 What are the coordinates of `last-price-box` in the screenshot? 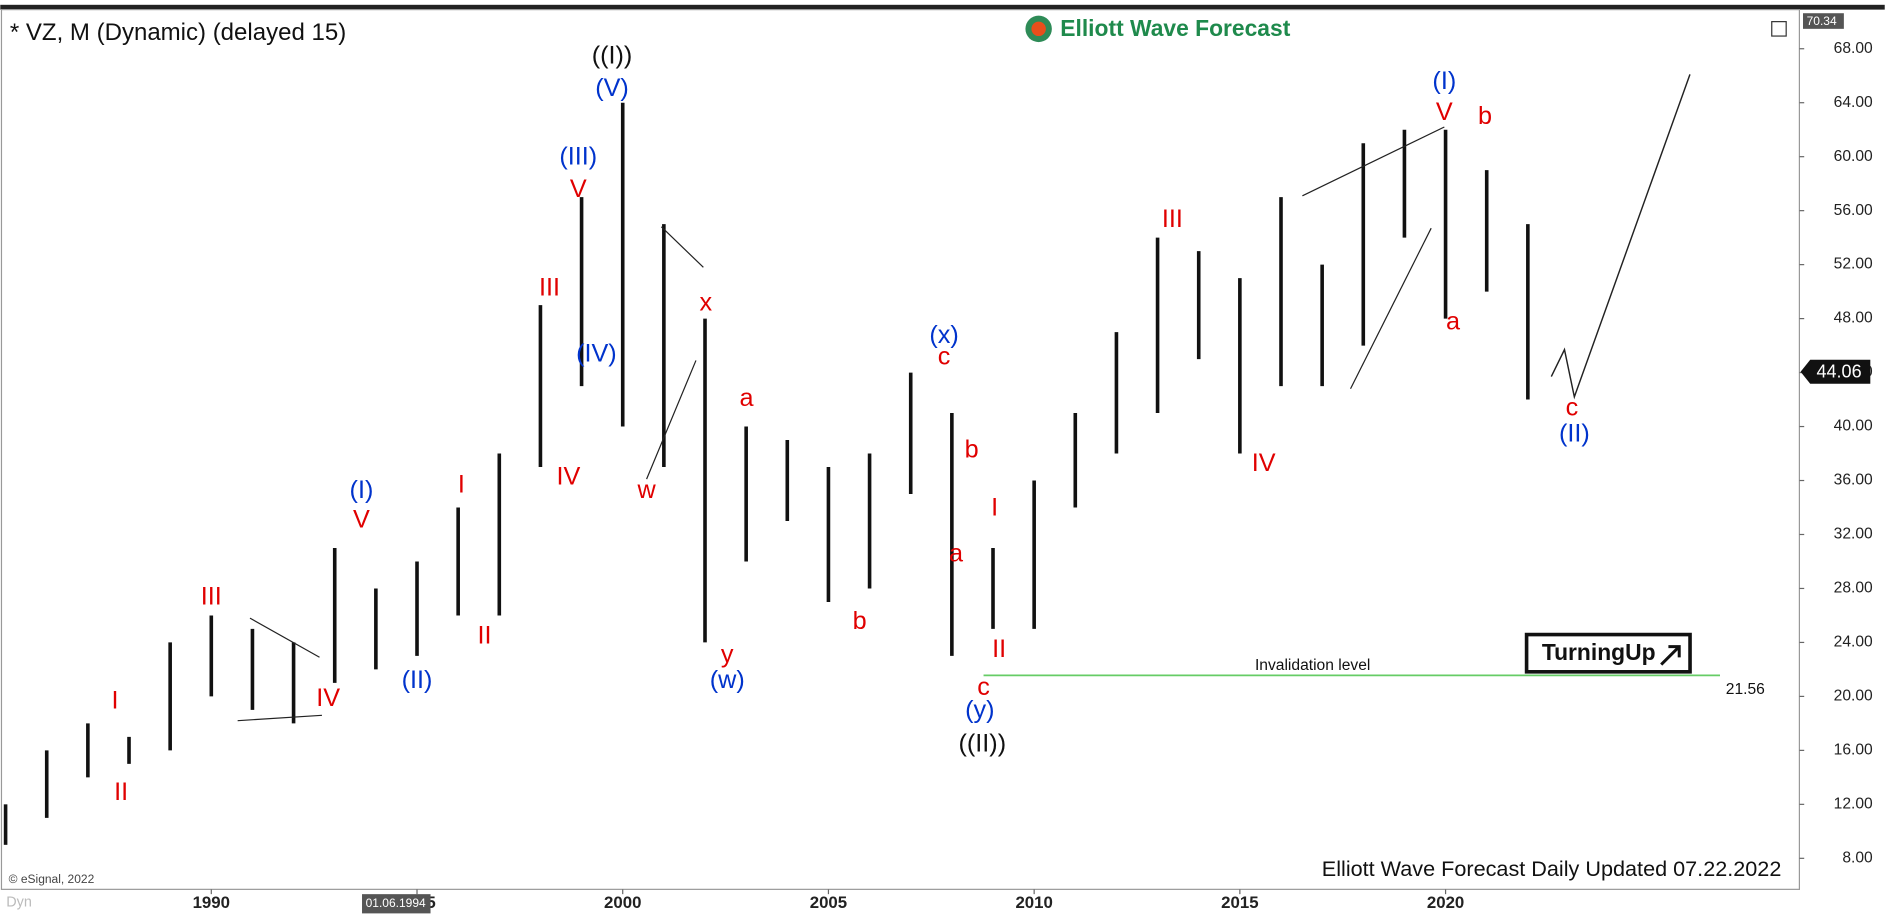 It's located at (1835, 371).